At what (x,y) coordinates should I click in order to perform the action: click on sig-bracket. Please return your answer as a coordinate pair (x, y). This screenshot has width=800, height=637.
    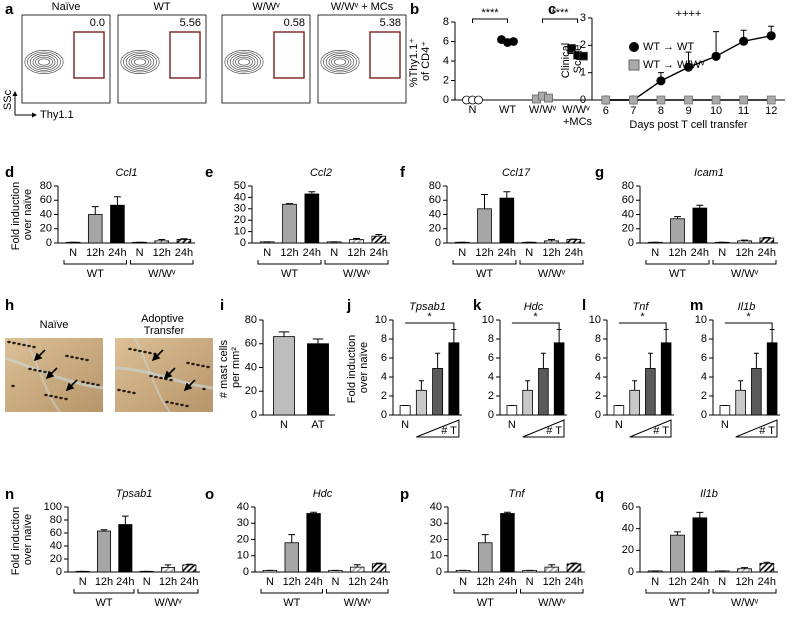
    Looking at the image, I should click on (535, 326).